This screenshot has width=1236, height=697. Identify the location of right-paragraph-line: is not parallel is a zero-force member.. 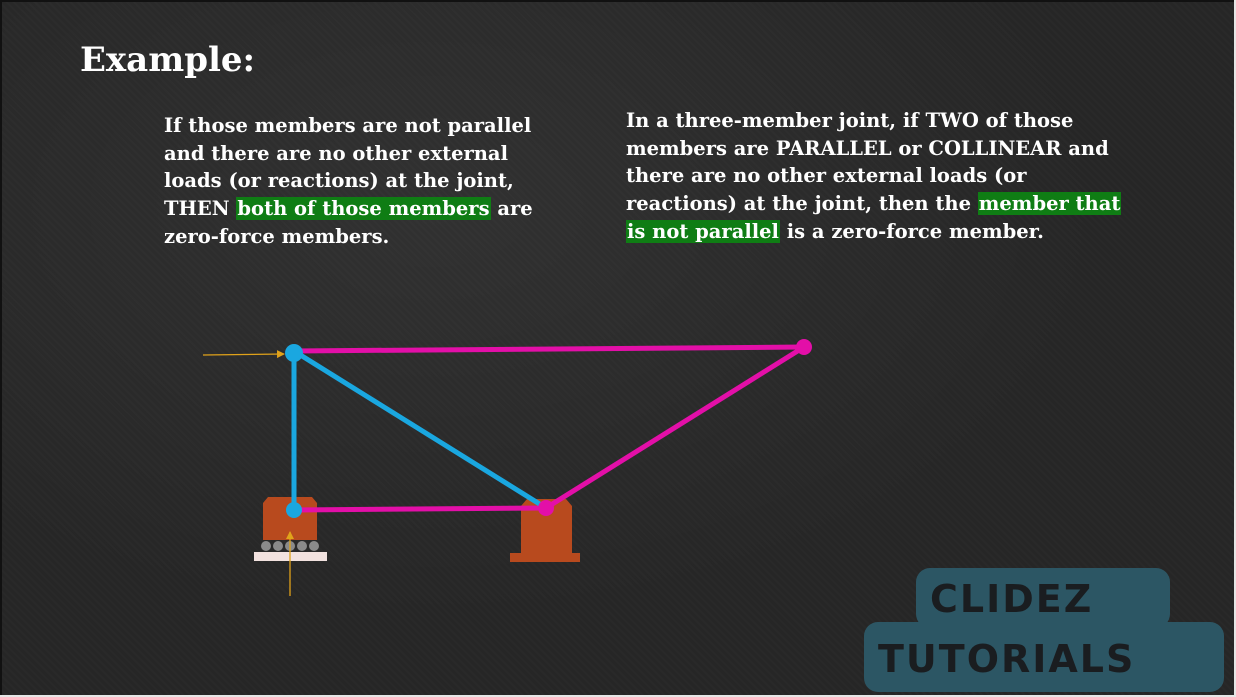
(873, 232).